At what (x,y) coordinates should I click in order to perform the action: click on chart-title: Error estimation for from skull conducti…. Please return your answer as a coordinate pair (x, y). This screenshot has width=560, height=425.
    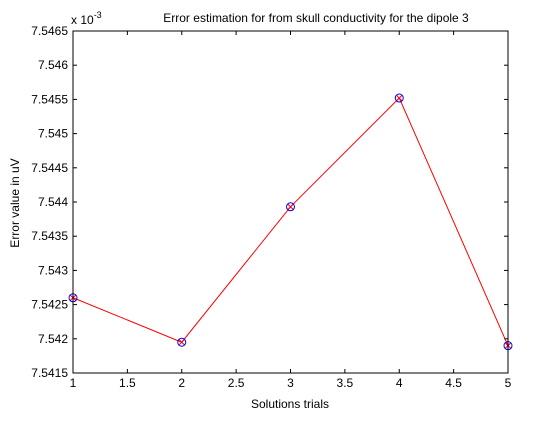
    Looking at the image, I should click on (316, 18).